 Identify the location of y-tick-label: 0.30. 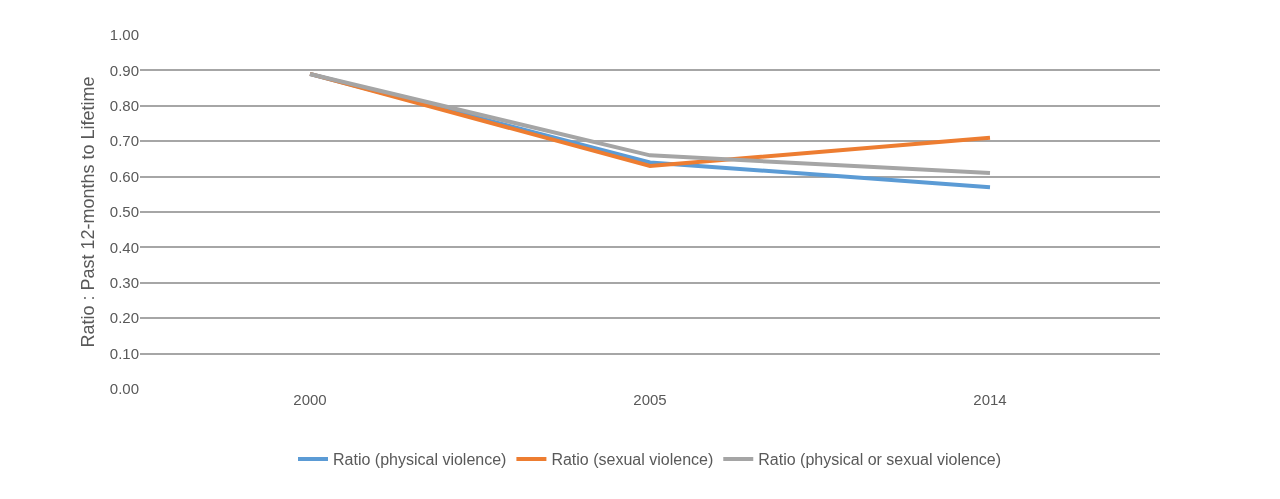
(124, 283).